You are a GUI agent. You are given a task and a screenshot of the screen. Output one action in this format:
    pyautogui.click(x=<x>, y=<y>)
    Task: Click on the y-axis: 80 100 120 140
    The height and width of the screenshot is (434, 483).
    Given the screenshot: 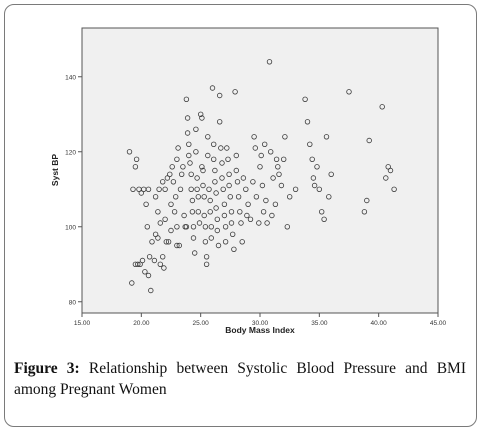 What is the action you would take?
    pyautogui.click(x=73, y=190)
    